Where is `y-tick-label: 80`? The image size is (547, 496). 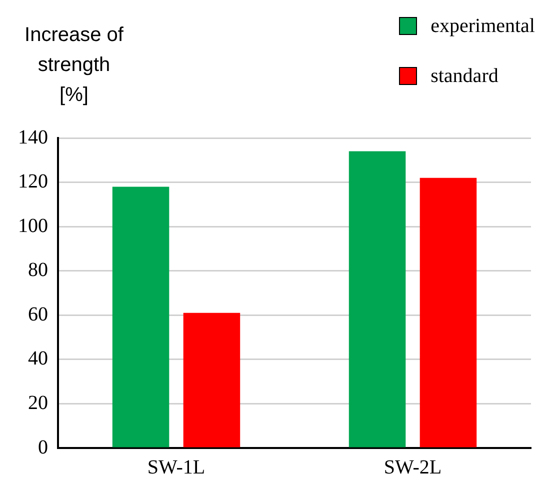
y-tick-label: 80 is located at coordinates (38, 270).